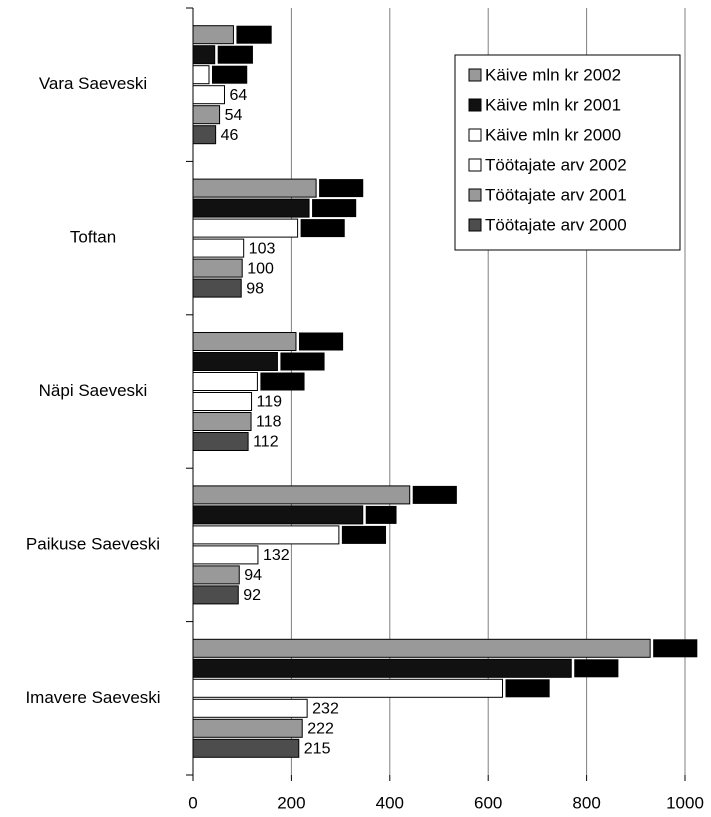 The height and width of the screenshot is (817, 711). Describe the element at coordinates (93, 83) in the screenshot. I see `y-tick-label: Vara Saeveski` at that location.